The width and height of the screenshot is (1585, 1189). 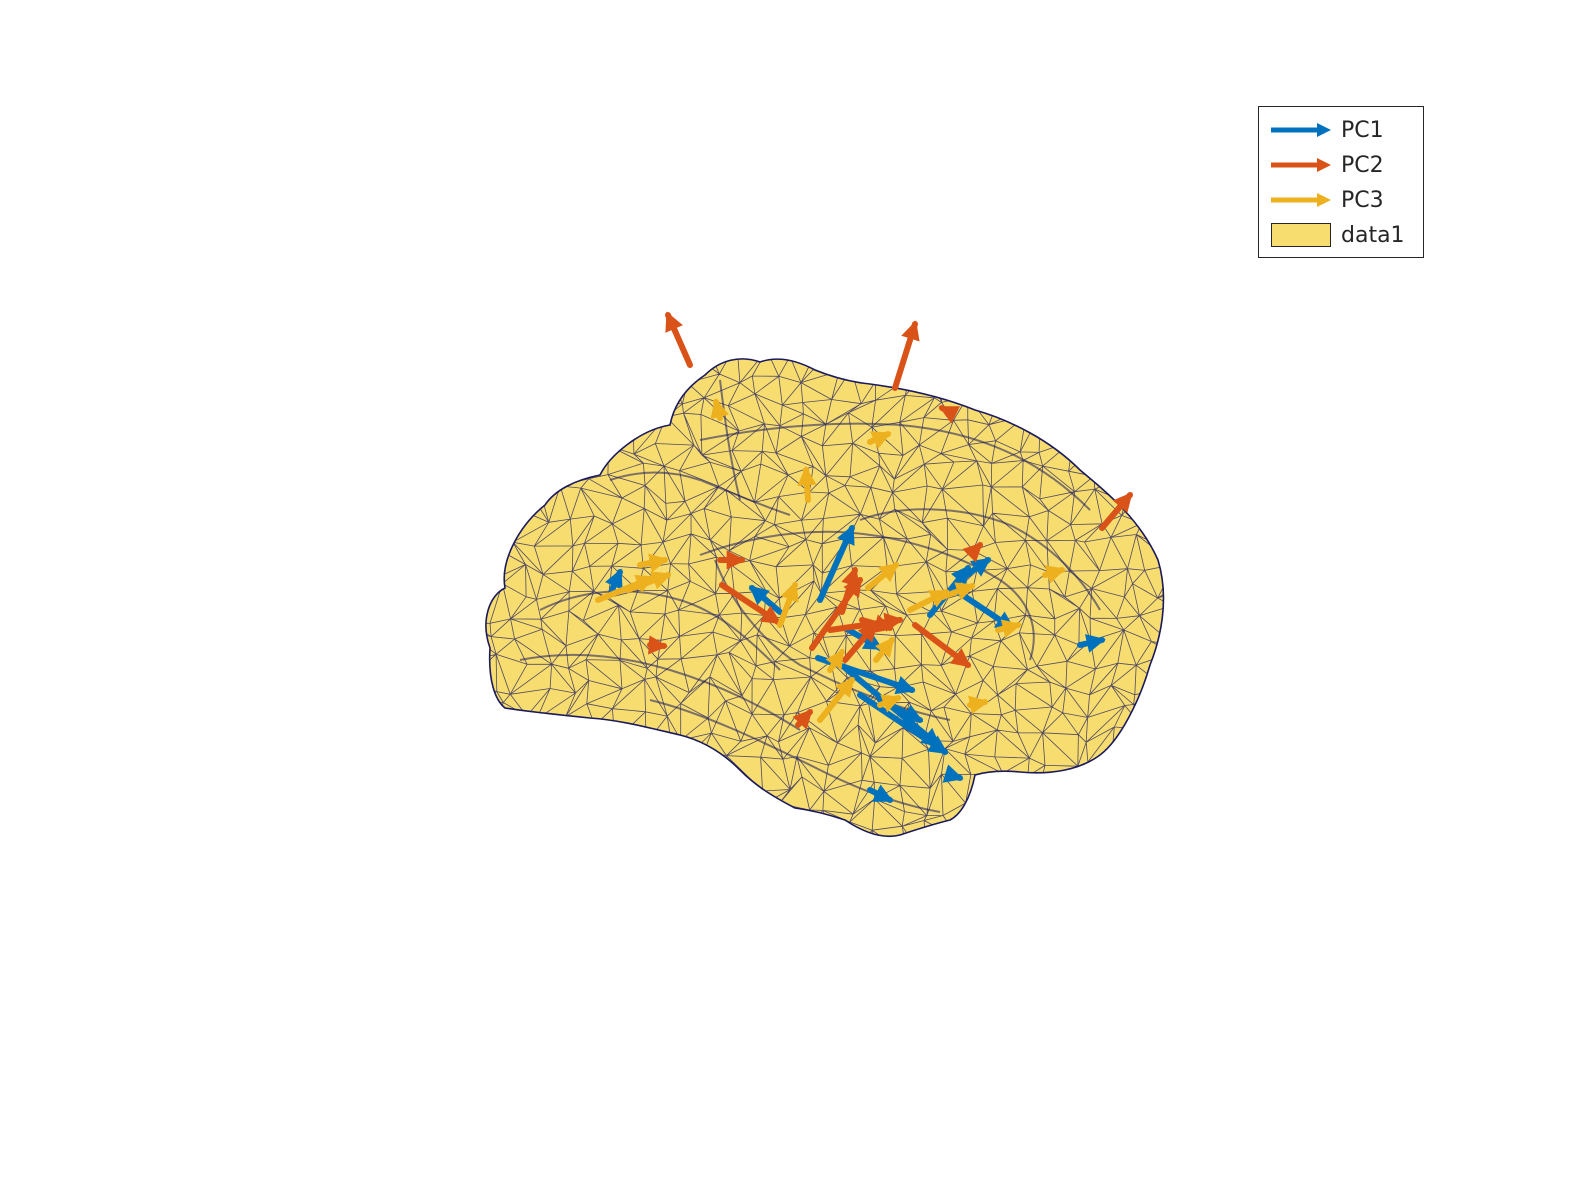 What do you see at coordinates (1341, 182) in the screenshot?
I see `legend: PC1 PC2 PC3 data1` at bounding box center [1341, 182].